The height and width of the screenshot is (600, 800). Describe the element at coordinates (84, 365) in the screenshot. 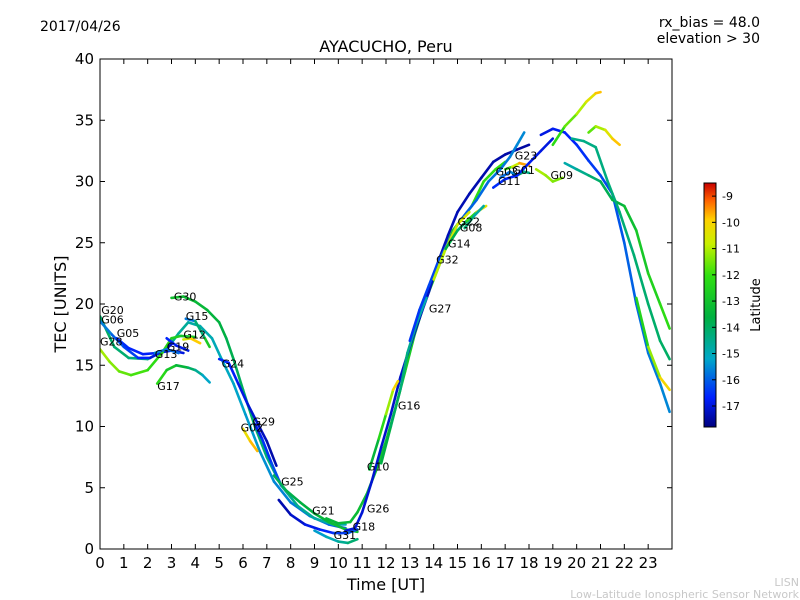

I see `y-tick-label: 15` at that location.